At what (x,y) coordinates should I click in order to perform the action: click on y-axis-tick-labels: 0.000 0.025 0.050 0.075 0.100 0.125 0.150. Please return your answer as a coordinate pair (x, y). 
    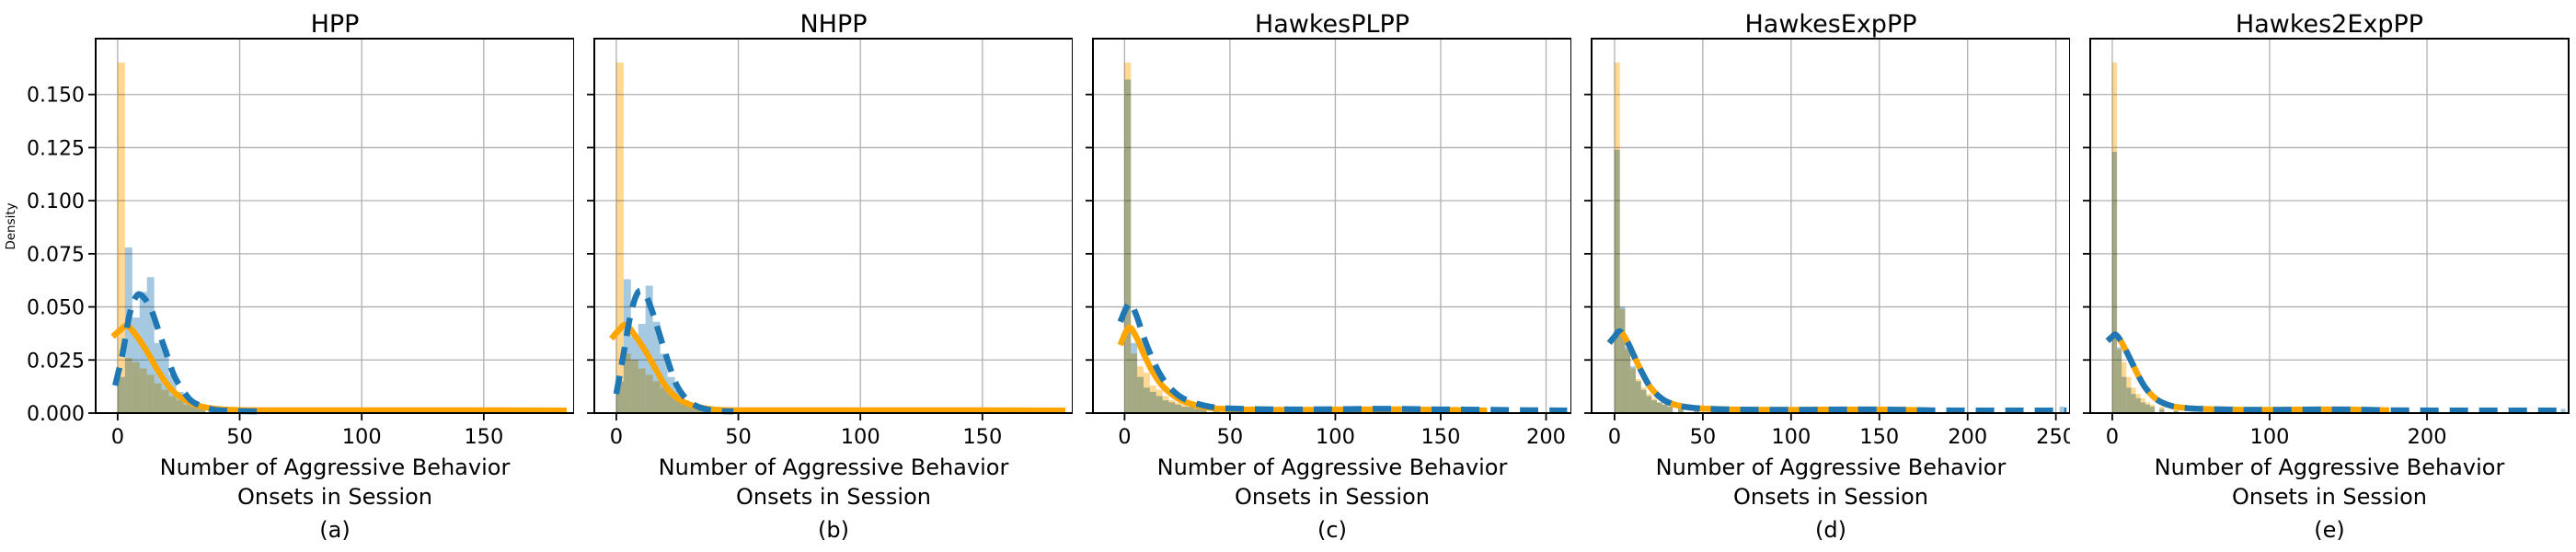
    Looking at the image, I should click on (56, 255).